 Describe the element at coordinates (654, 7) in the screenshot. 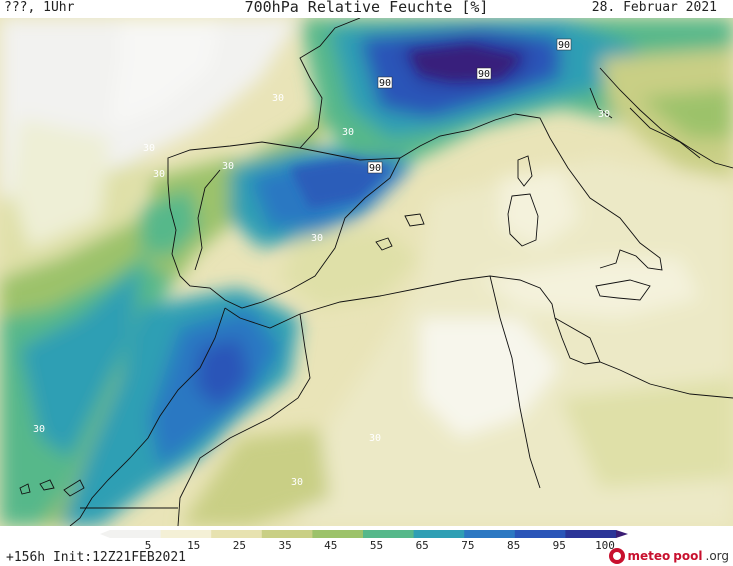

I see `valid-date: 28. Februar 2021` at that location.